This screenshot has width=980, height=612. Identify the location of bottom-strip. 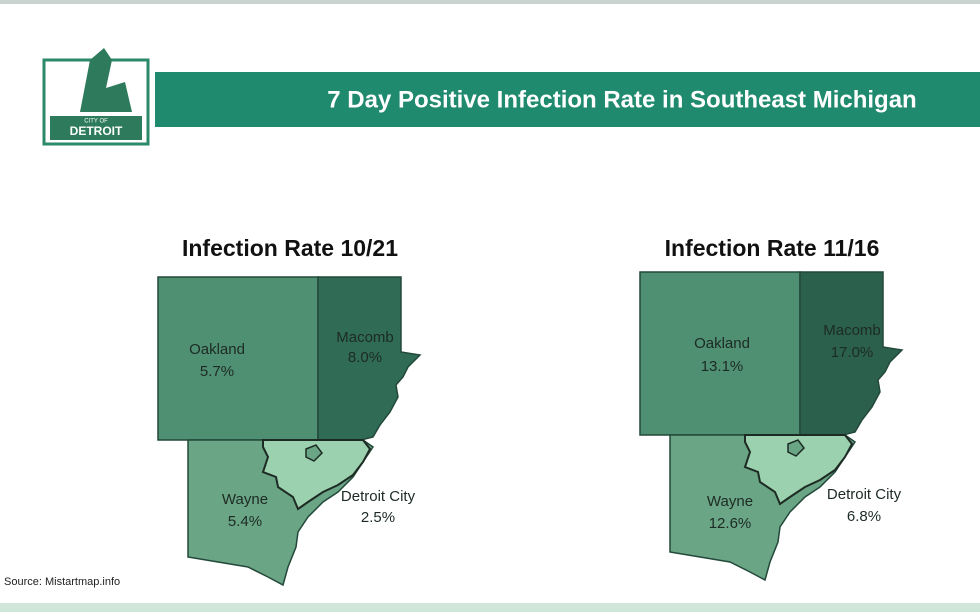
(490, 607).